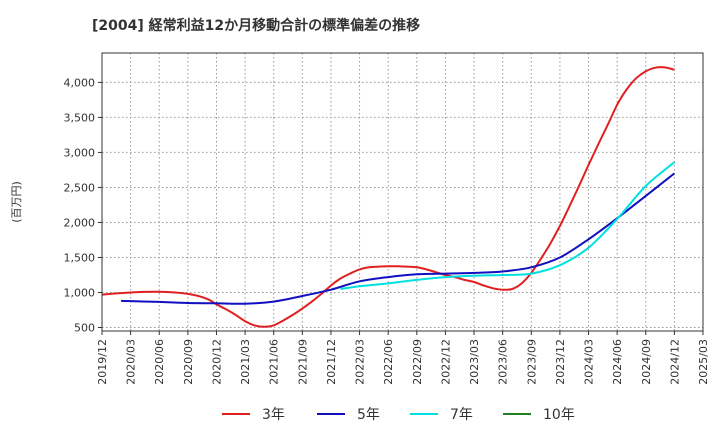 This screenshot has height=440, width=720. What do you see at coordinates (80, 152) in the screenshot?
I see `y-tick-label: 3,000` at bounding box center [80, 152].